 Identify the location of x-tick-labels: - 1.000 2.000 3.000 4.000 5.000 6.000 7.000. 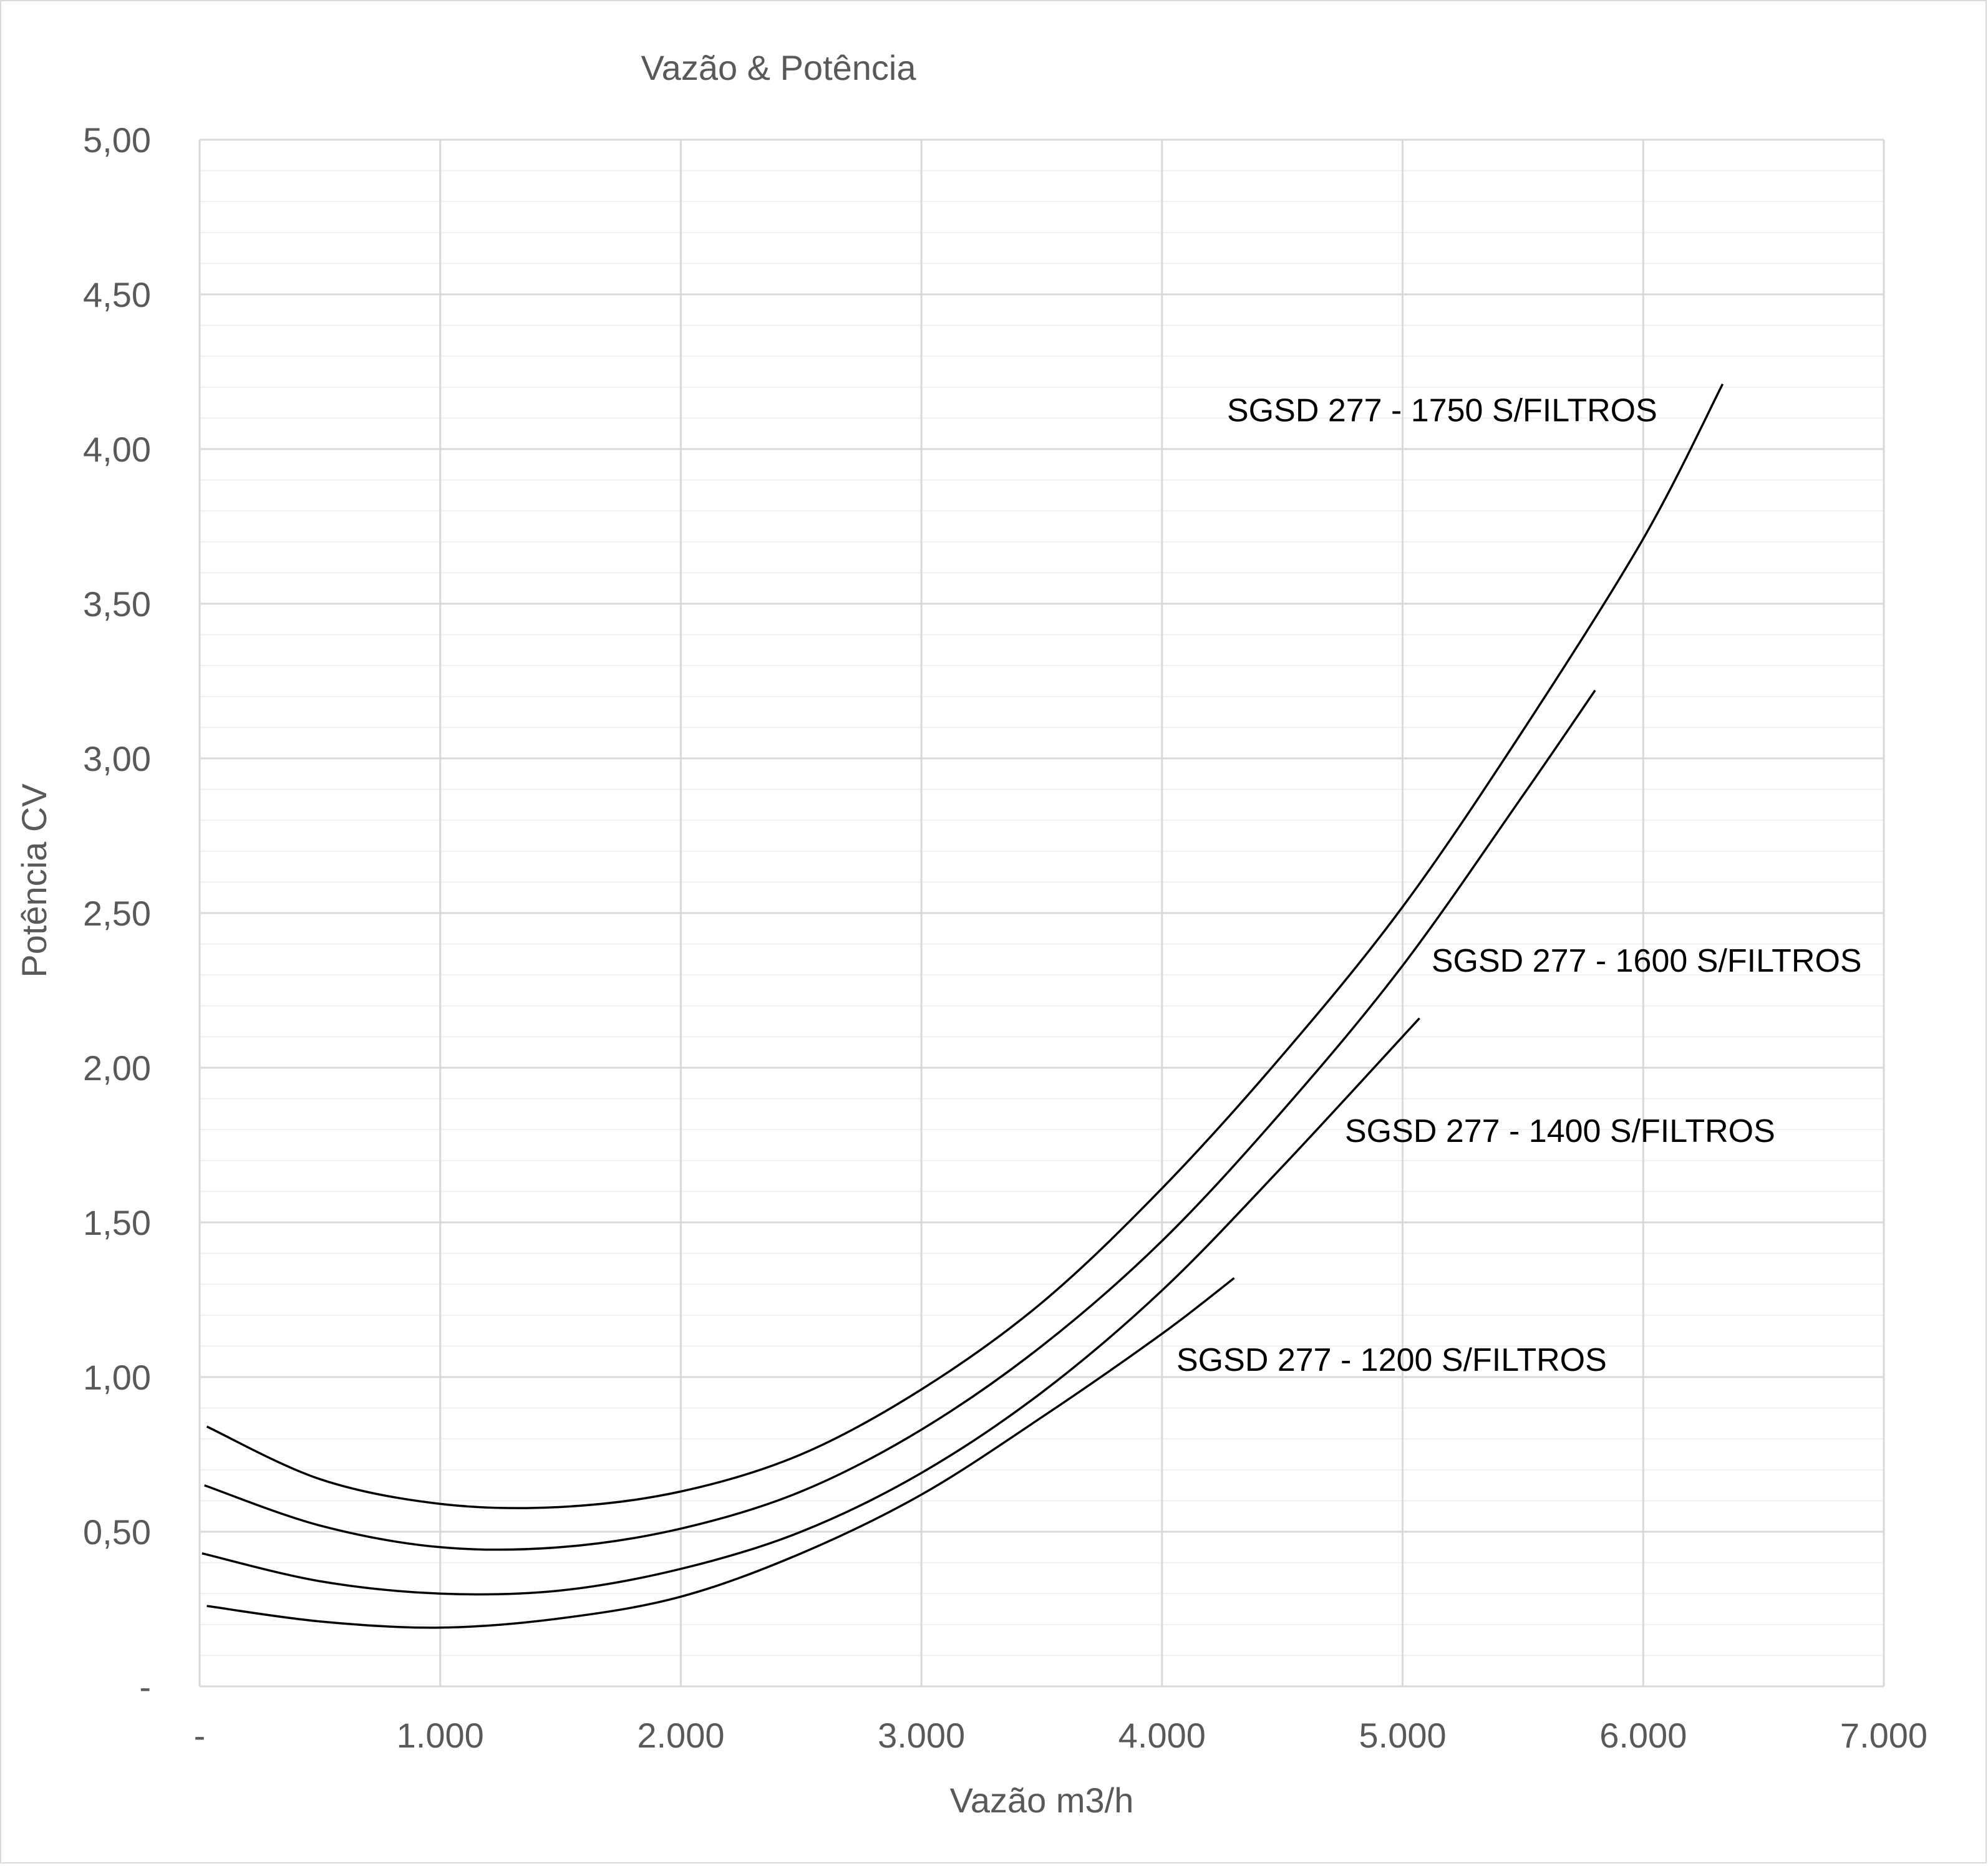
(1060, 1735).